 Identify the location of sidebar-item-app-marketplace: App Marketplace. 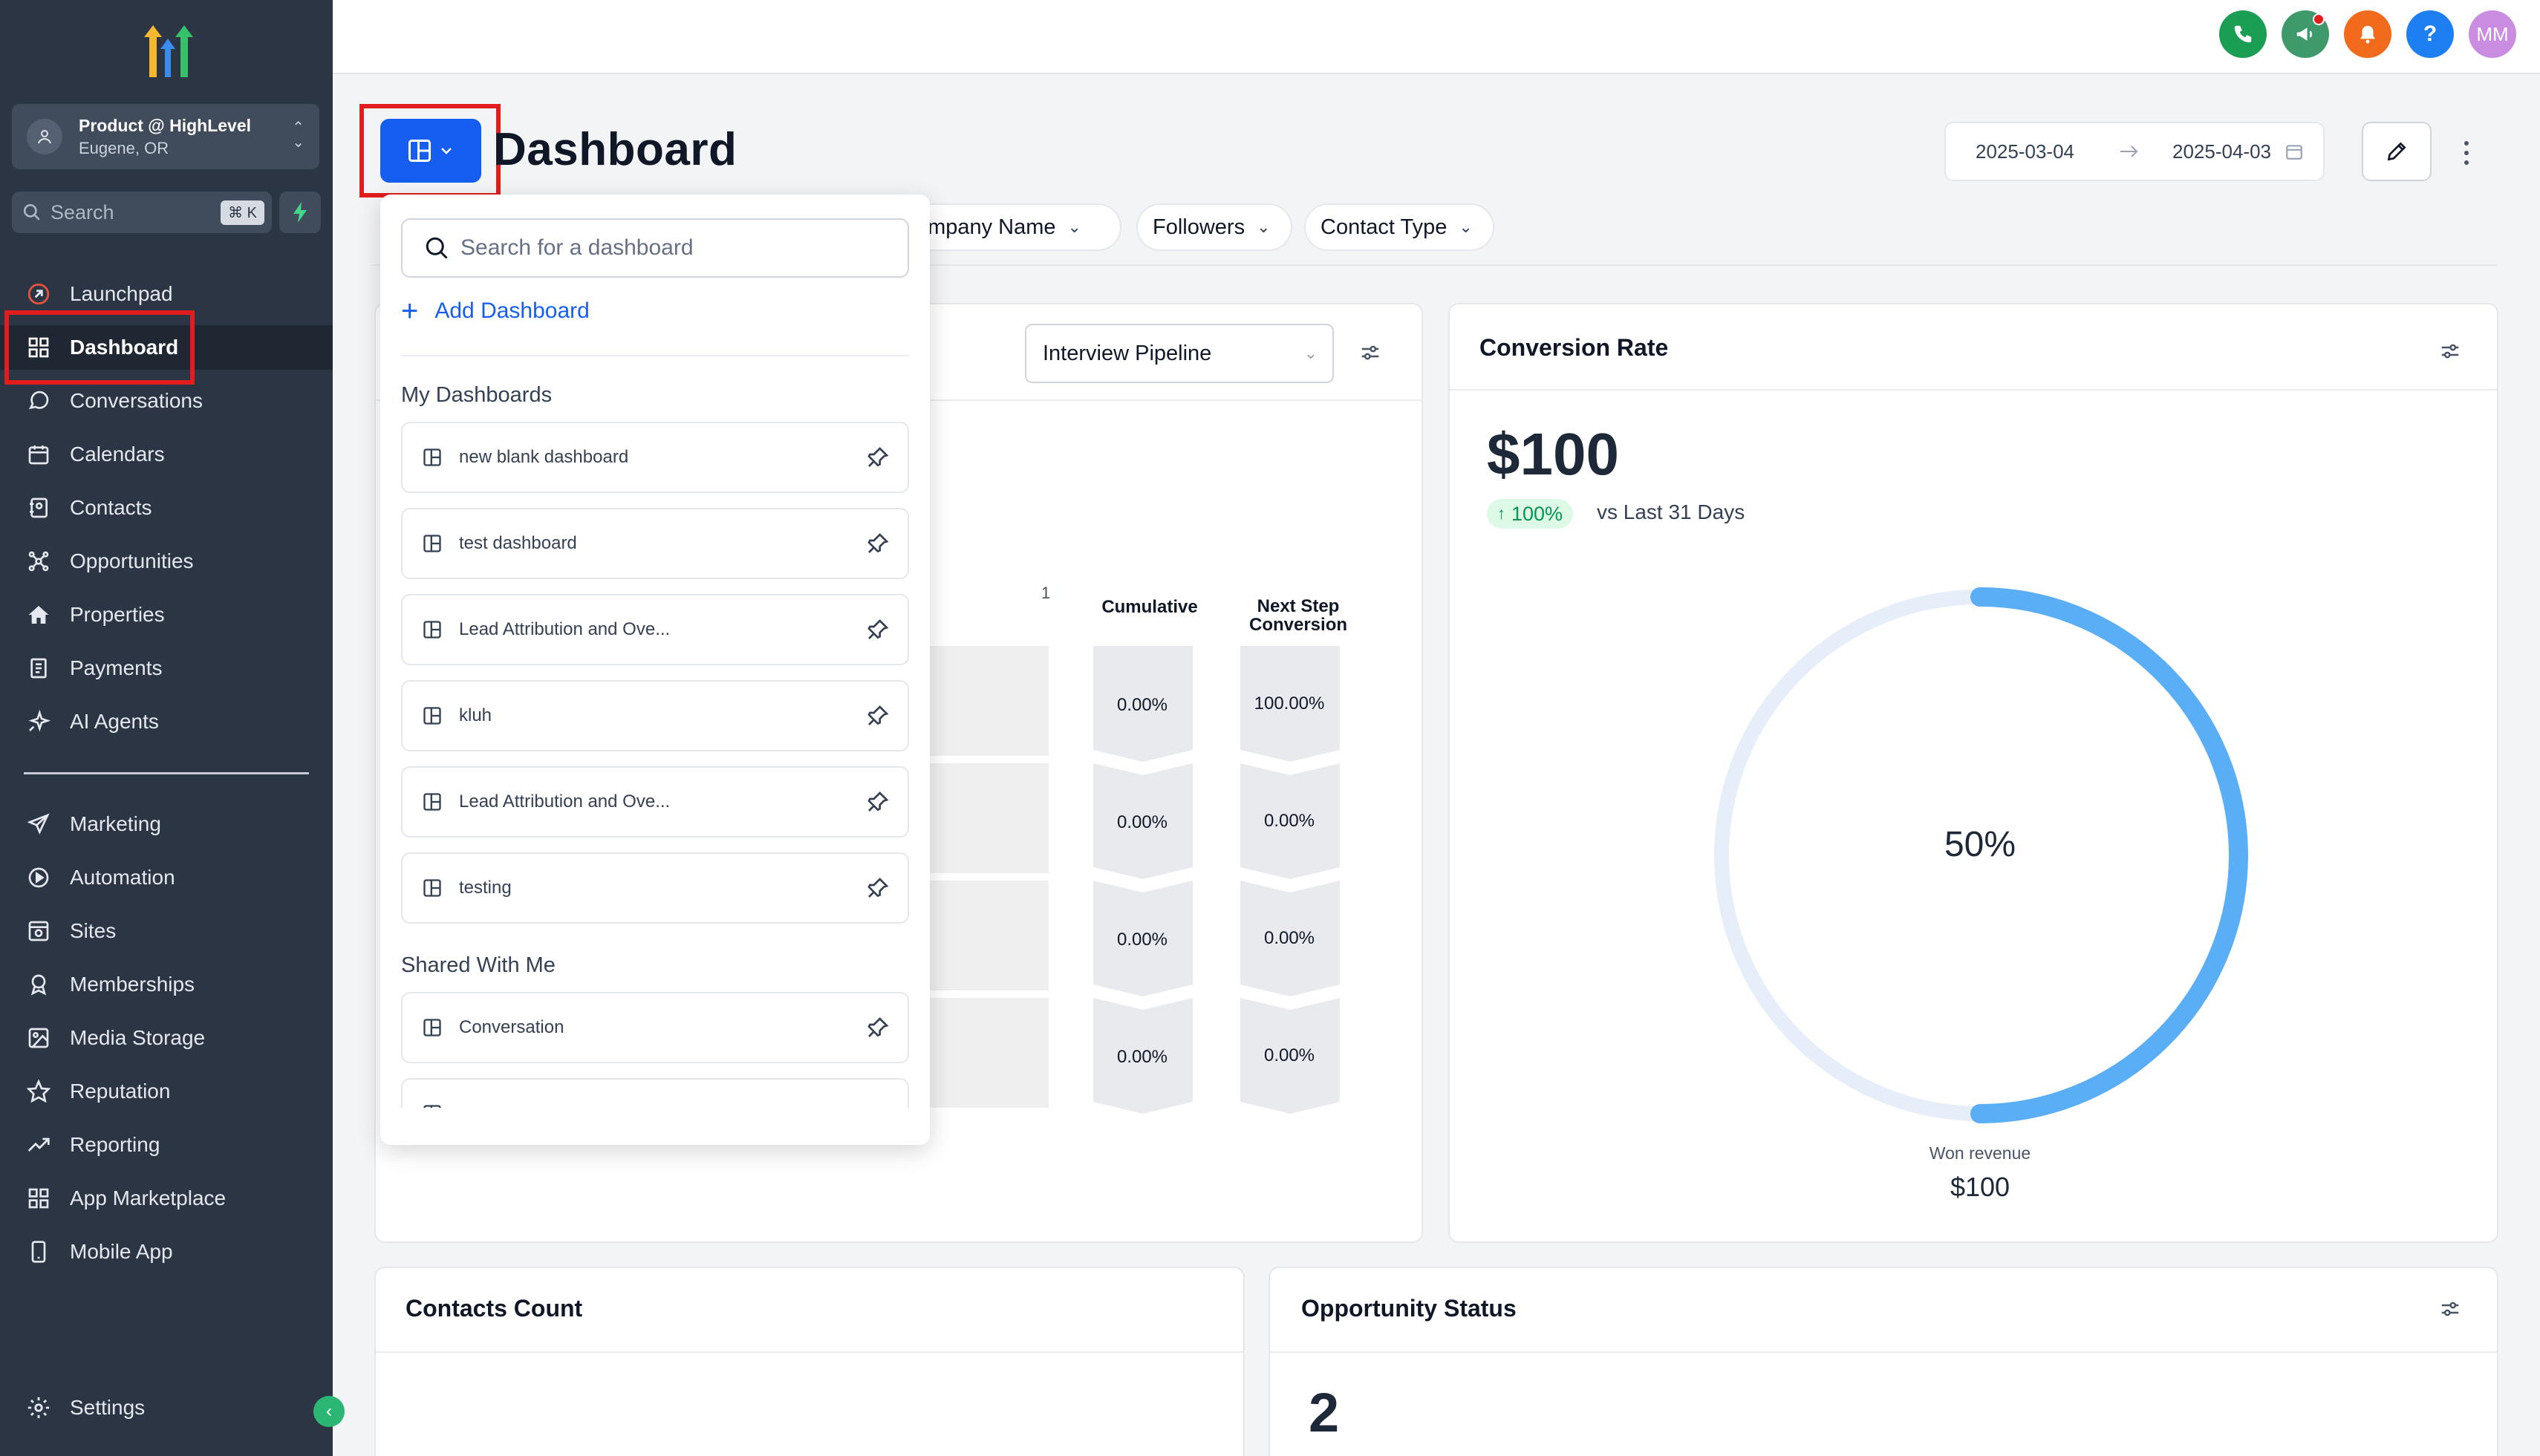
(166, 1199).